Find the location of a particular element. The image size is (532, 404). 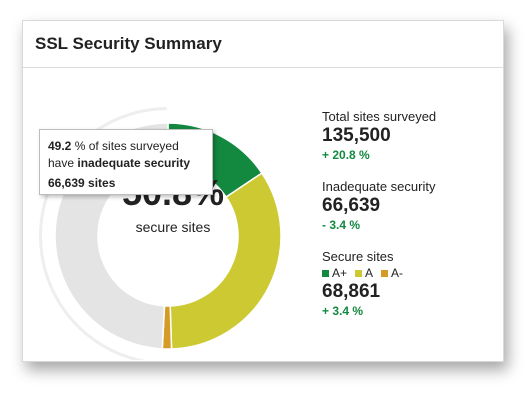

legend-item-a: A is located at coordinates (364, 273).